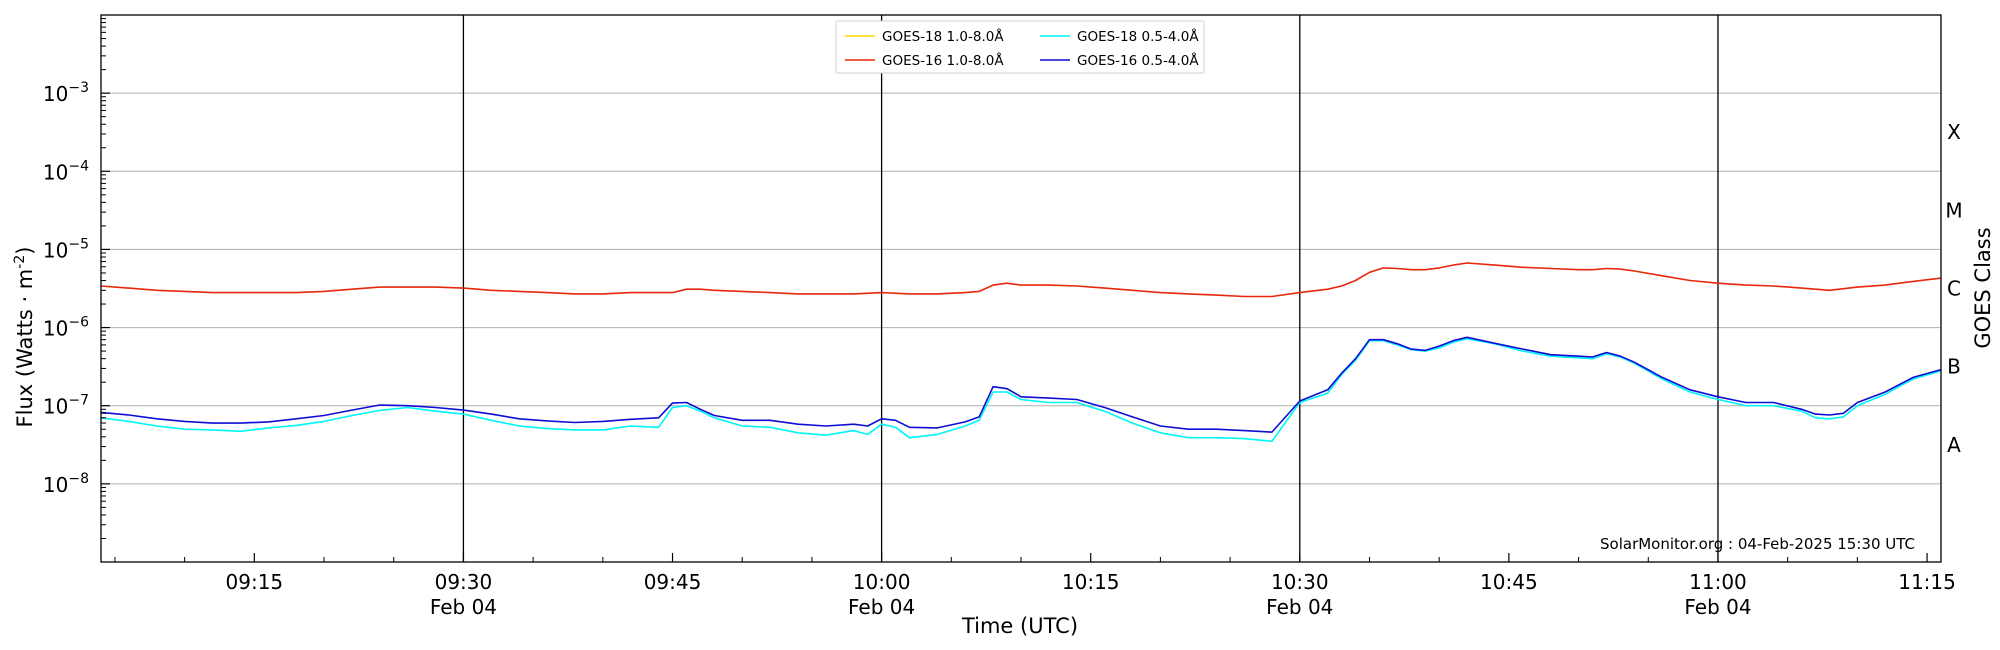 This screenshot has height=650, width=2000. What do you see at coordinates (78, 244) in the screenshot?
I see `y-tick-exponent: −5` at bounding box center [78, 244].